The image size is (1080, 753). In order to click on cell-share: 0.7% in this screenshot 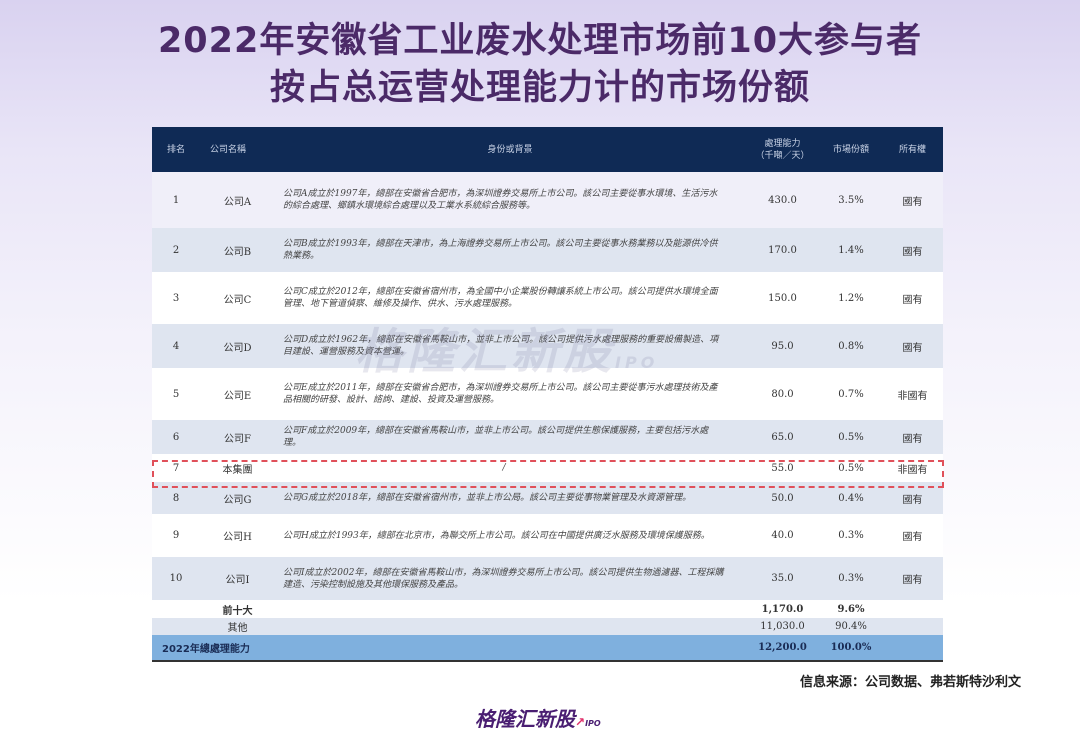, I will do `click(851, 394)`.